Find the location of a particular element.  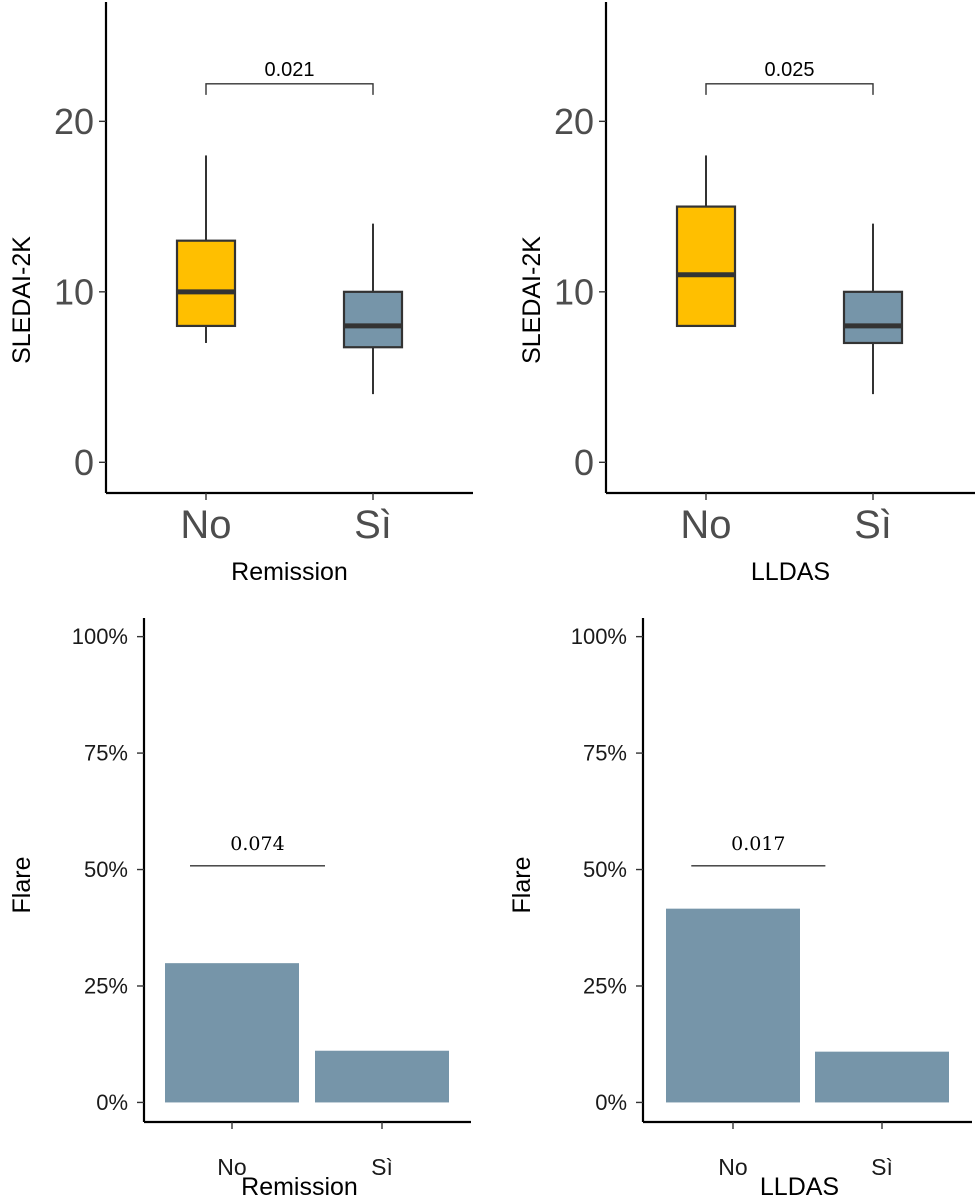

p-value-label: 0.025 is located at coordinates (789, 70).